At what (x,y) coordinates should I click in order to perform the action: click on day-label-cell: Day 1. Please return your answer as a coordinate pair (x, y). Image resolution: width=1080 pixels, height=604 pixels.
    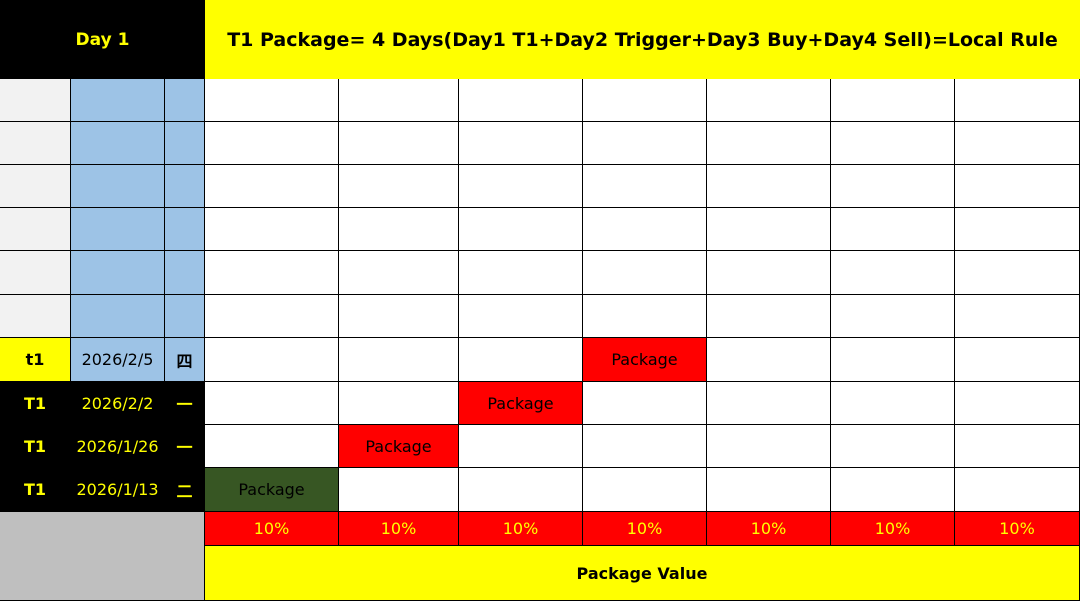
    Looking at the image, I should click on (102, 39).